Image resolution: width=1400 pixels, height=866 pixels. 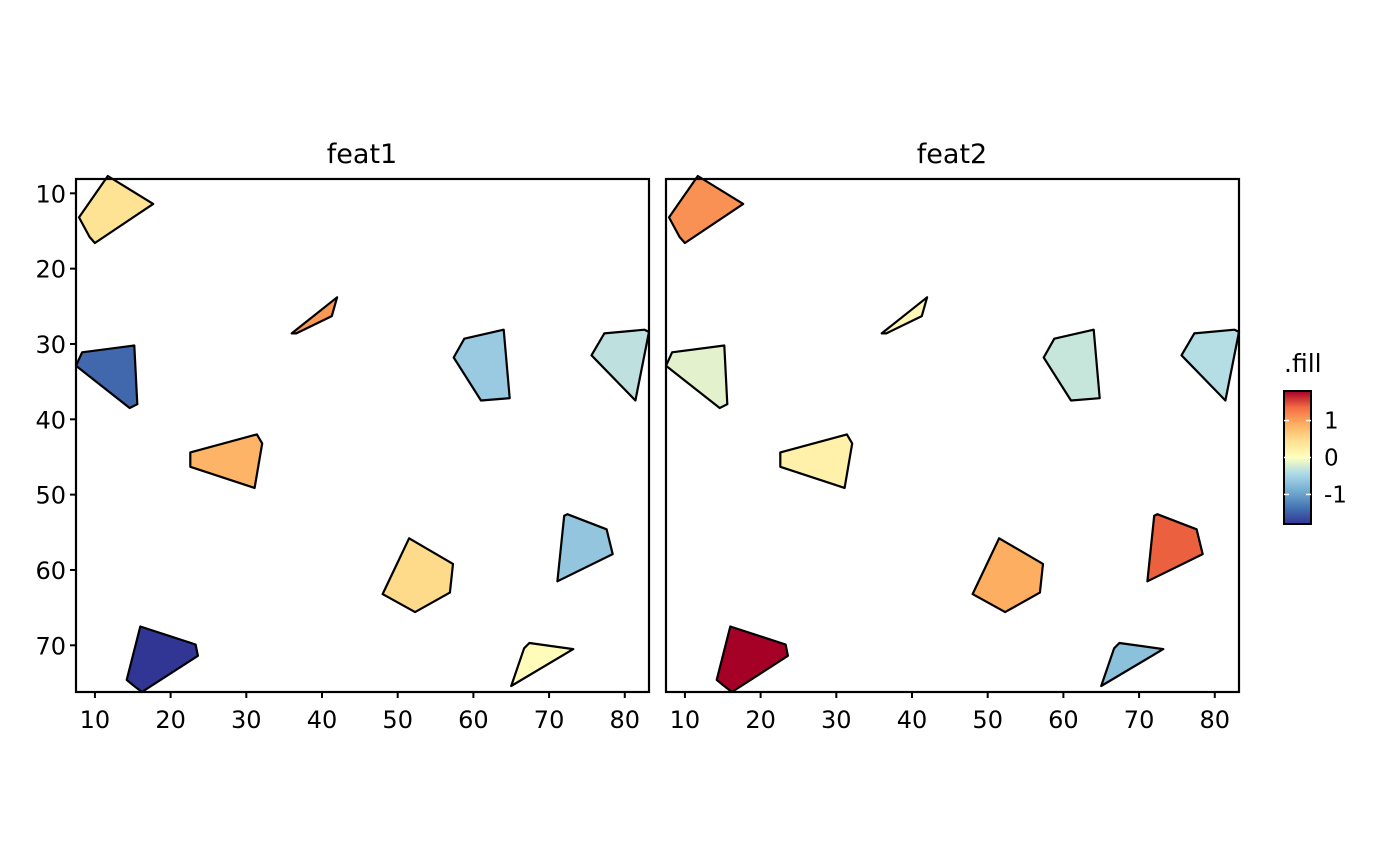 I want to click on y-tick-label: 70, so click(x=50, y=646).